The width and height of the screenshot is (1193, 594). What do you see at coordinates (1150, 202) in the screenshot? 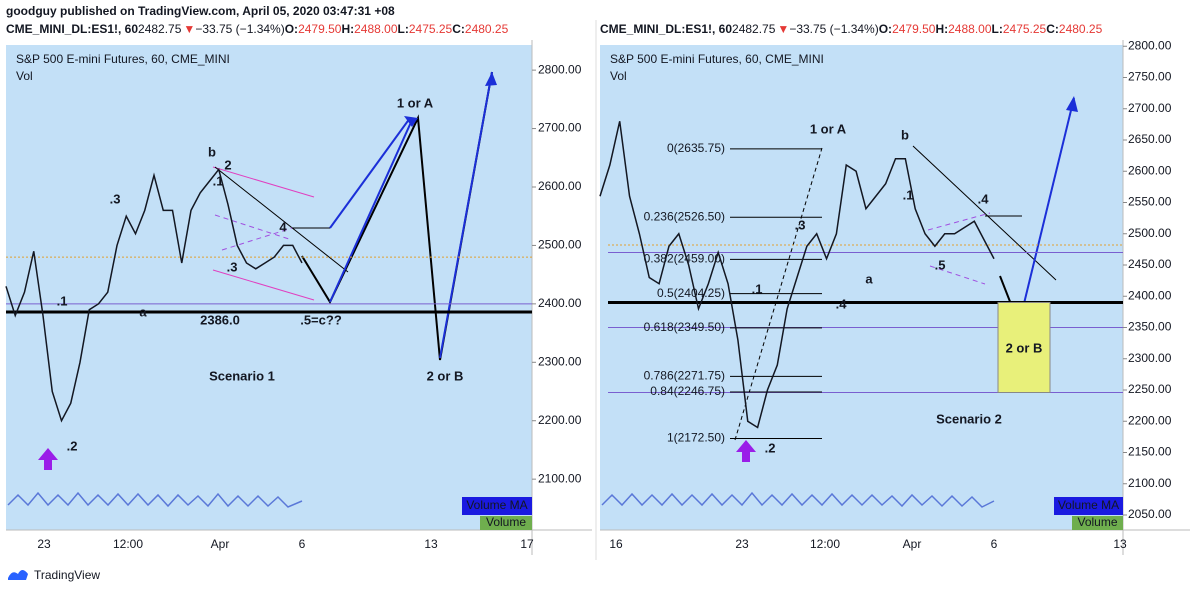
I see `y-tick-label: 2550.00` at bounding box center [1150, 202].